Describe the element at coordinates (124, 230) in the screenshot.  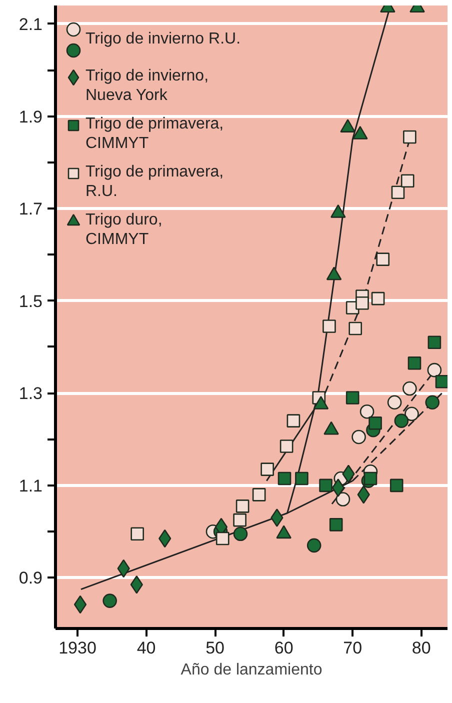
I see `legend-label: Trigo duro, CIMMYT` at that location.